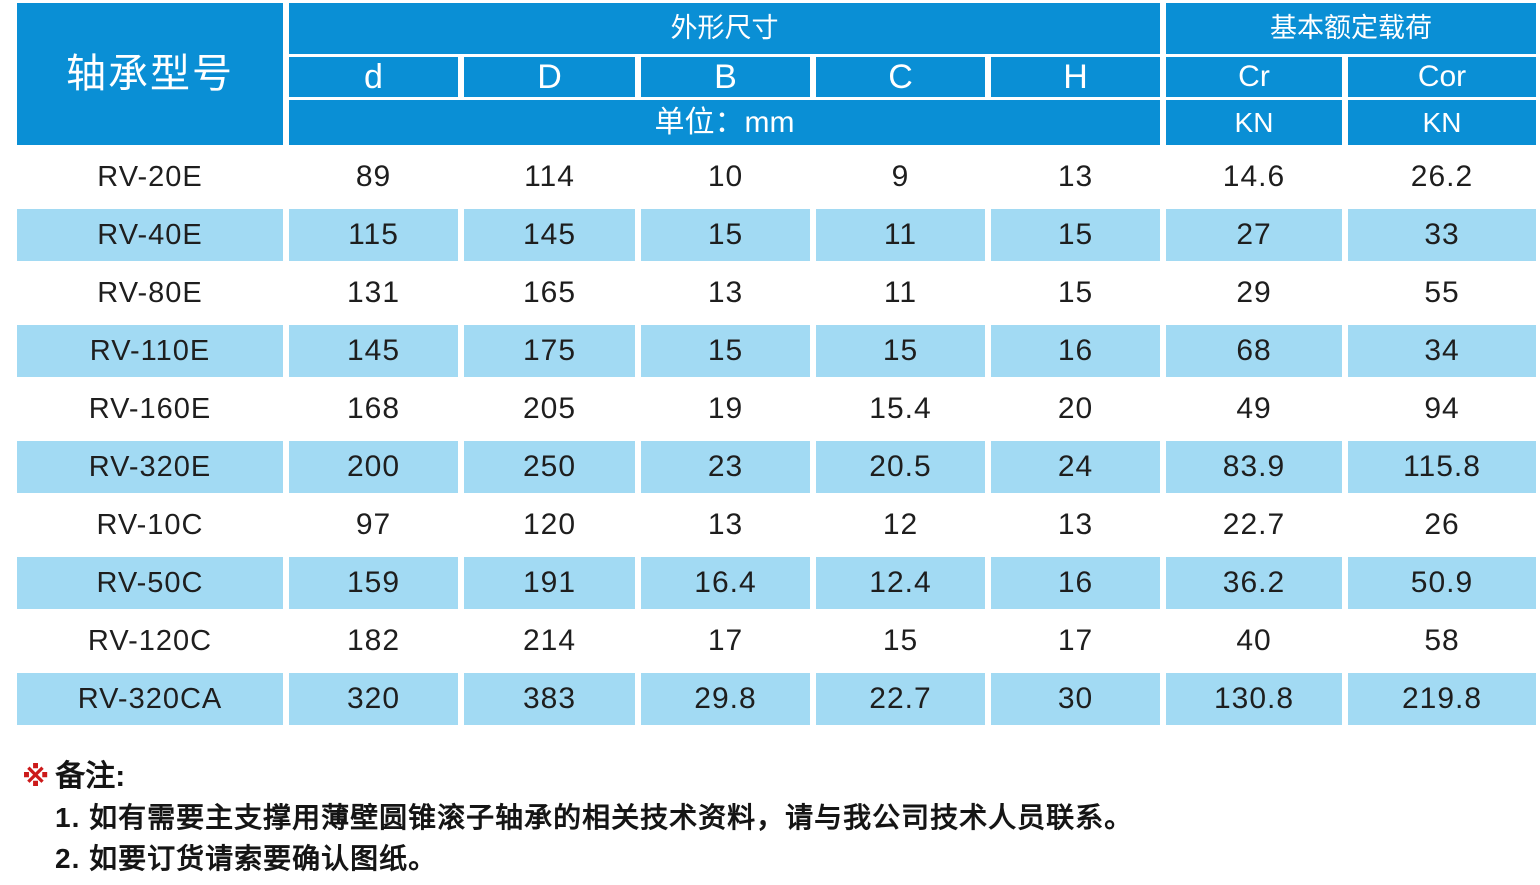  What do you see at coordinates (725, 77) in the screenshot?
I see `column-header-B: B` at bounding box center [725, 77].